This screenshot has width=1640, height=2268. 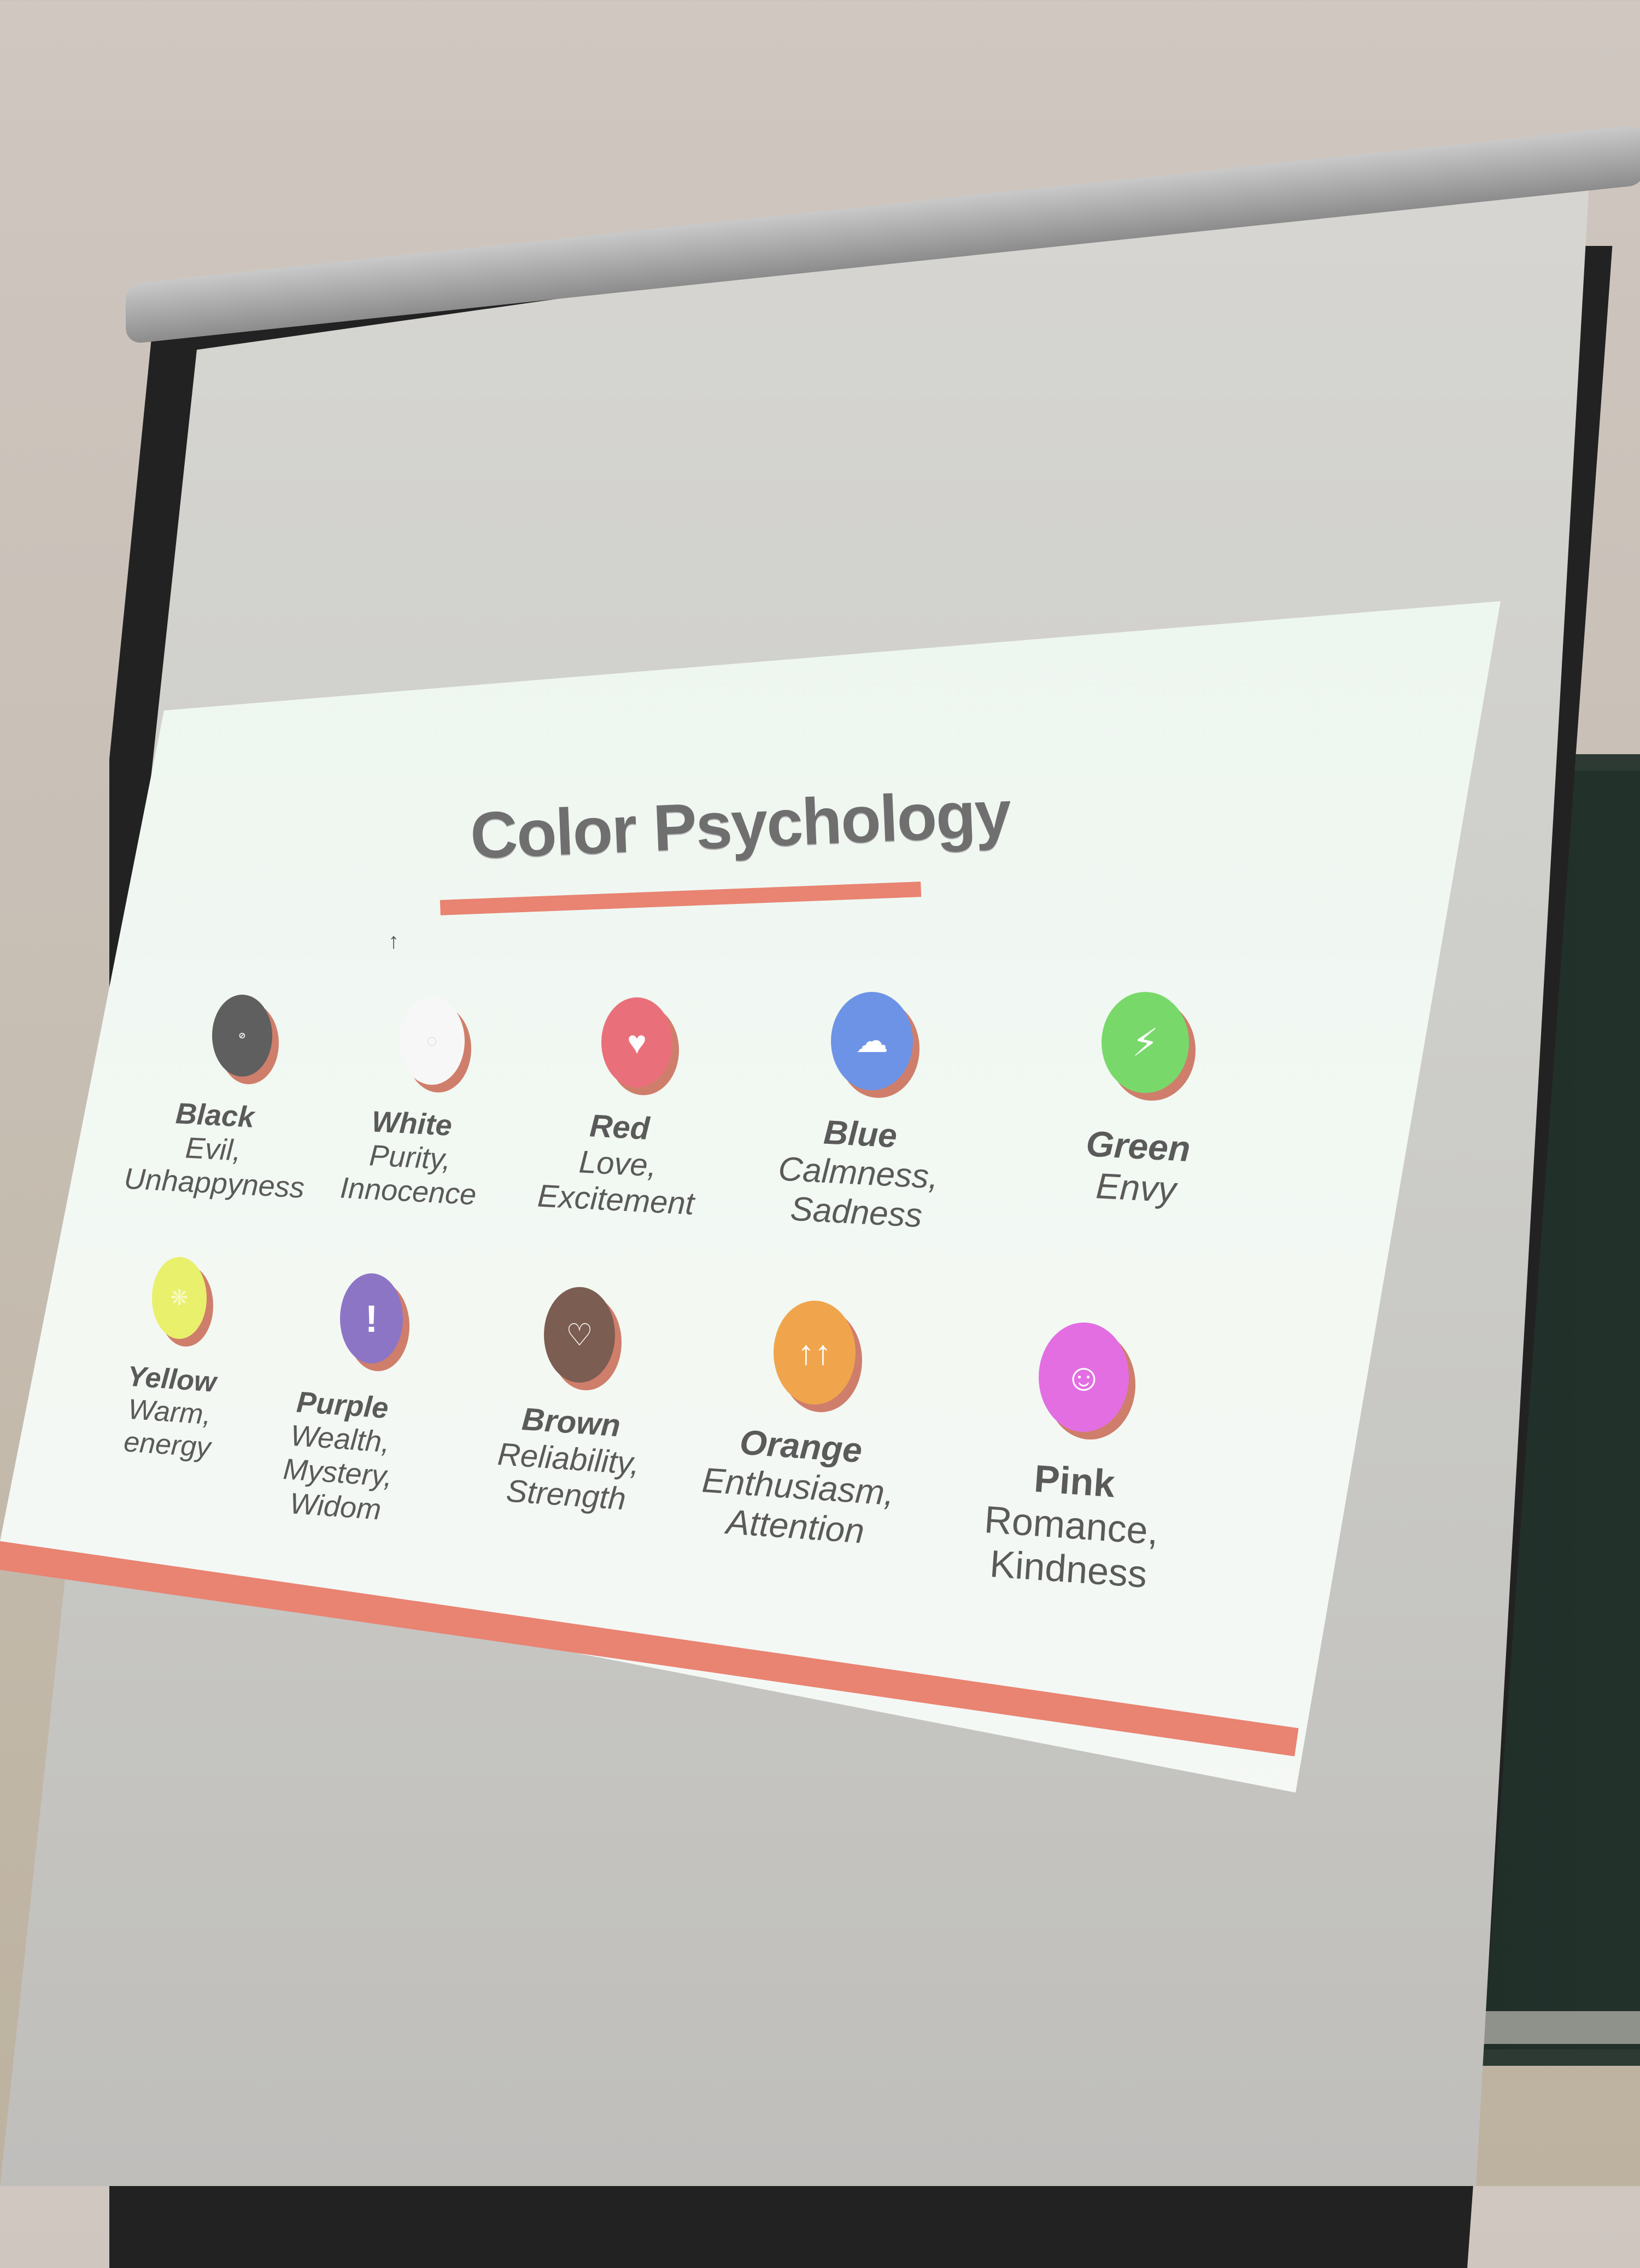 I want to click on color-meaning: Envy, so click(x=1136, y=1187).